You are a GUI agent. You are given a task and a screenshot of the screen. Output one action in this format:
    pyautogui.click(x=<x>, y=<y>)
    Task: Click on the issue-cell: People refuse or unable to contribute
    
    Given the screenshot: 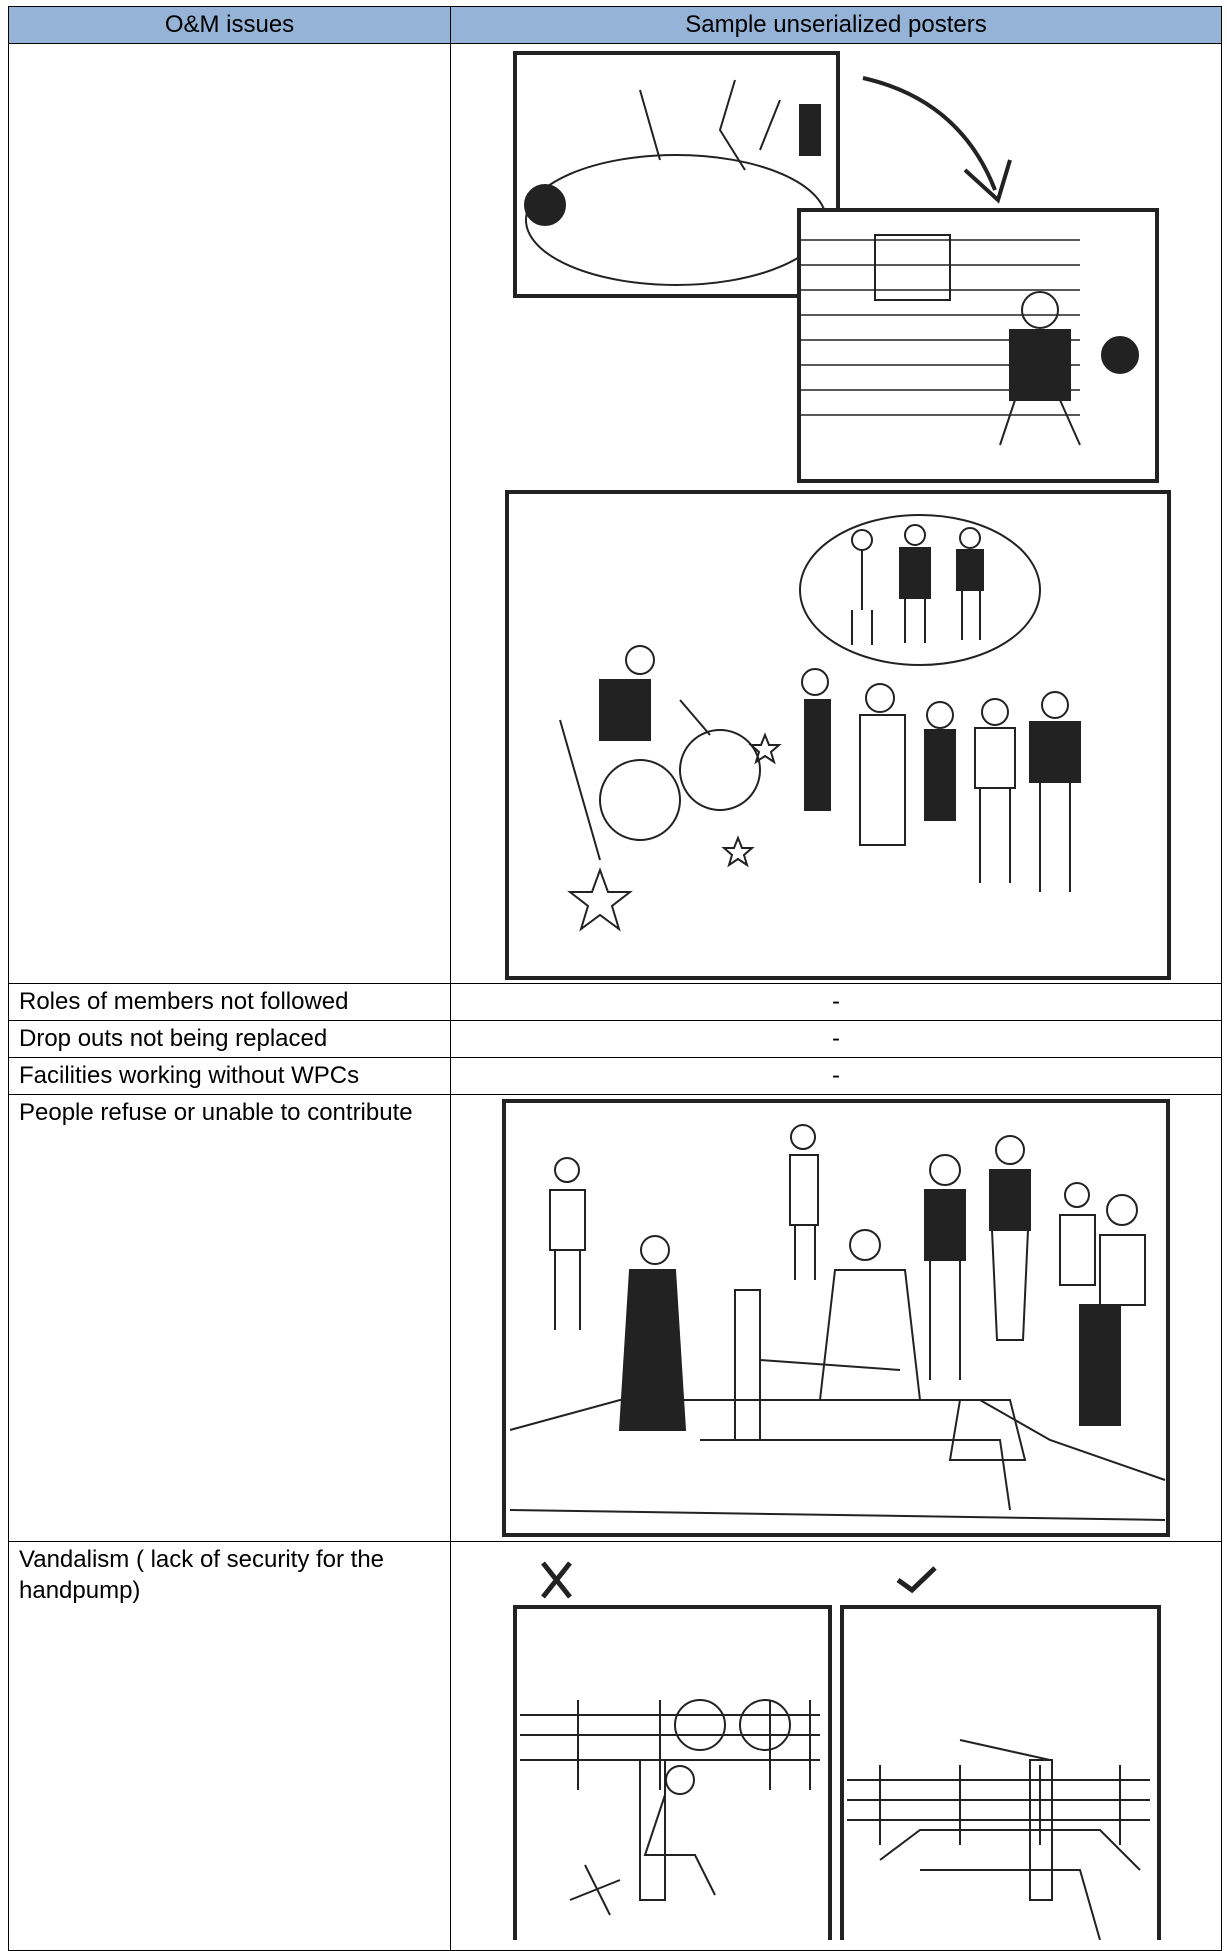 What is the action you would take?
    pyautogui.click(x=229, y=1318)
    